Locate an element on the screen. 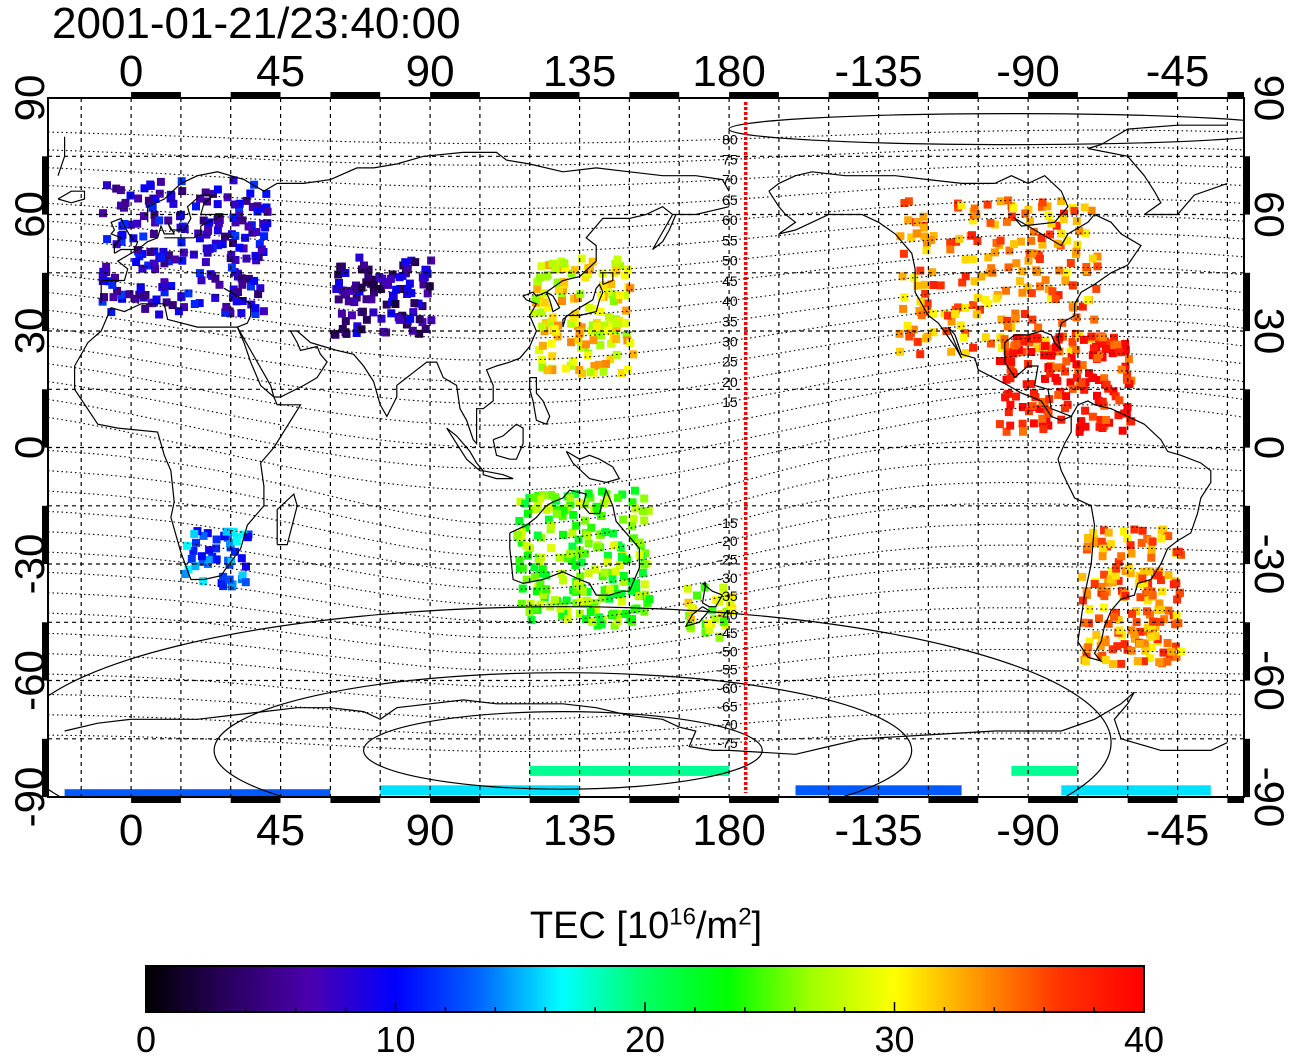  right-lat-tick-label: 60 is located at coordinates (1269, 214).